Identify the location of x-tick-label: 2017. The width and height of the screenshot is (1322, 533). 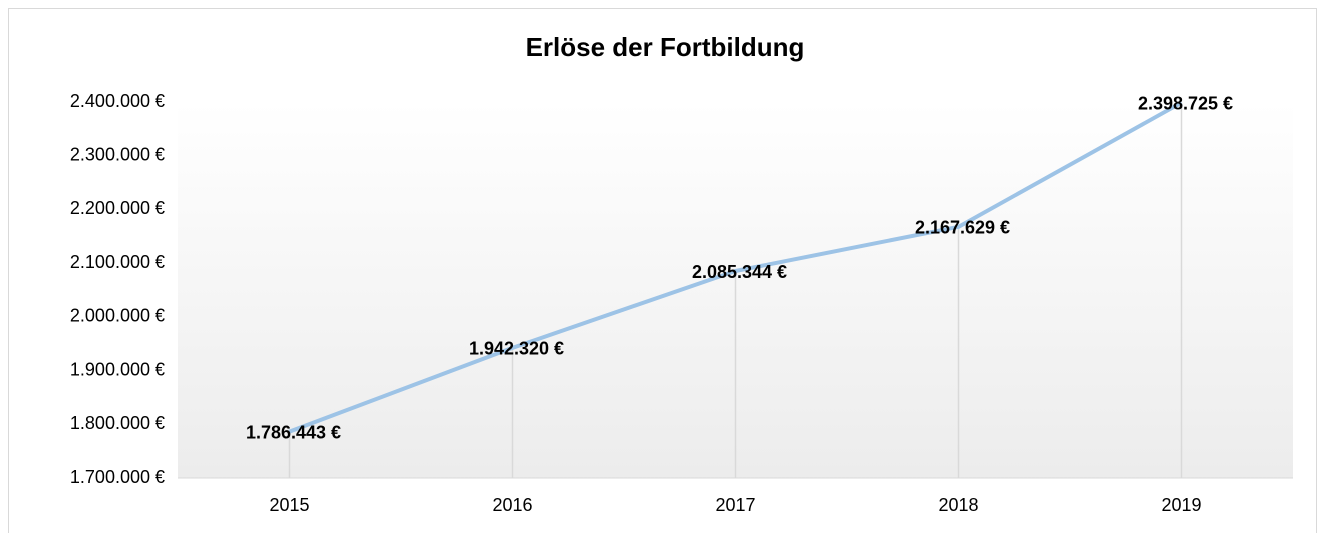
(735, 505).